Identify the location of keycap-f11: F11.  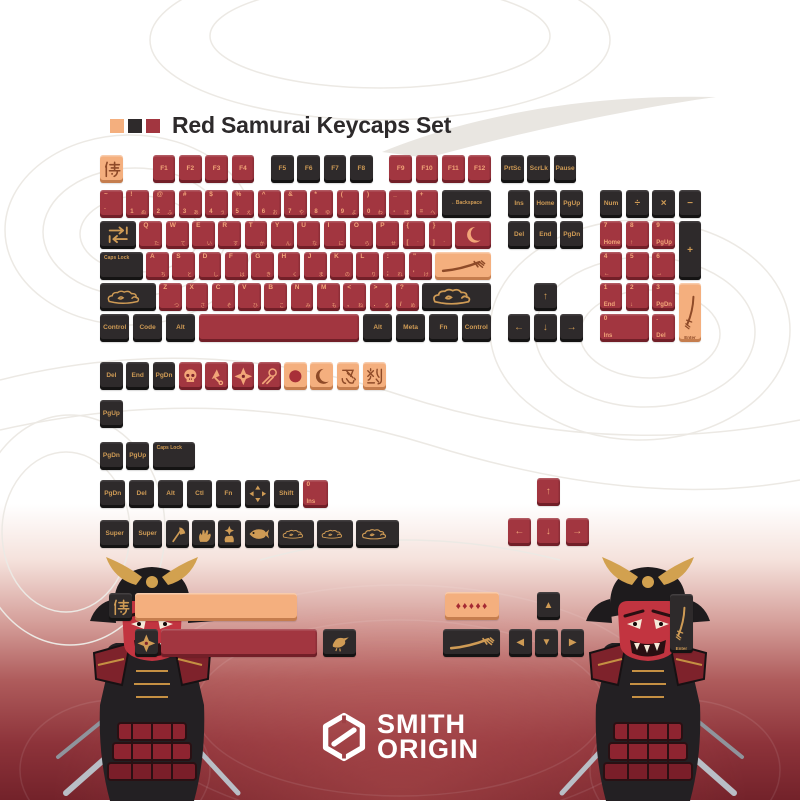
(453, 169).